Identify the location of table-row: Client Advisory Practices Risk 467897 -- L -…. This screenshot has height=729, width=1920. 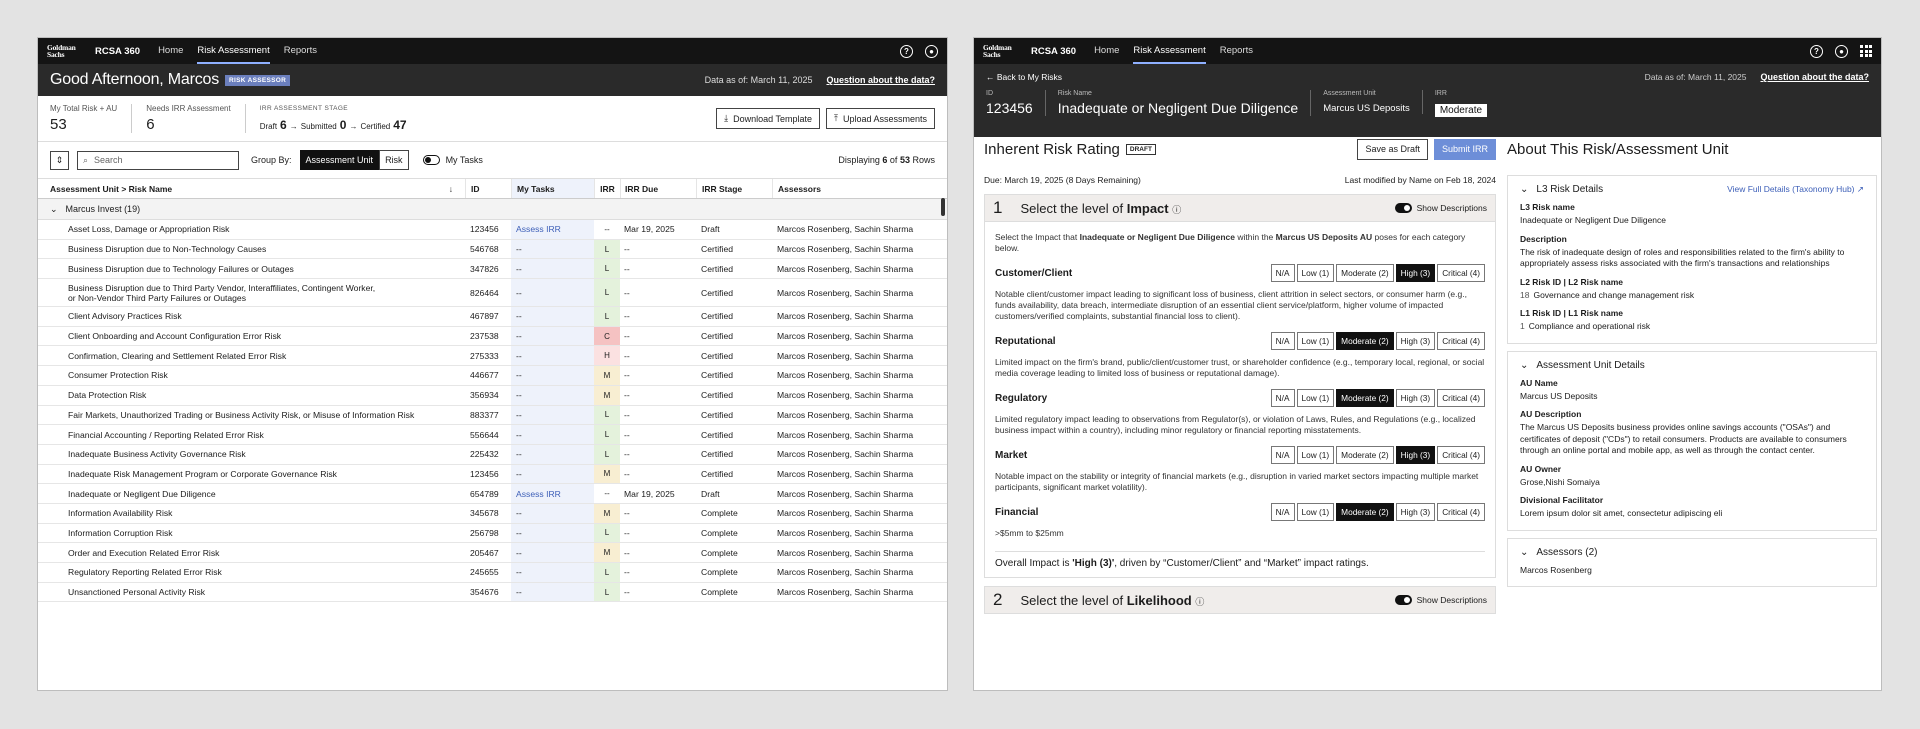
(492, 317).